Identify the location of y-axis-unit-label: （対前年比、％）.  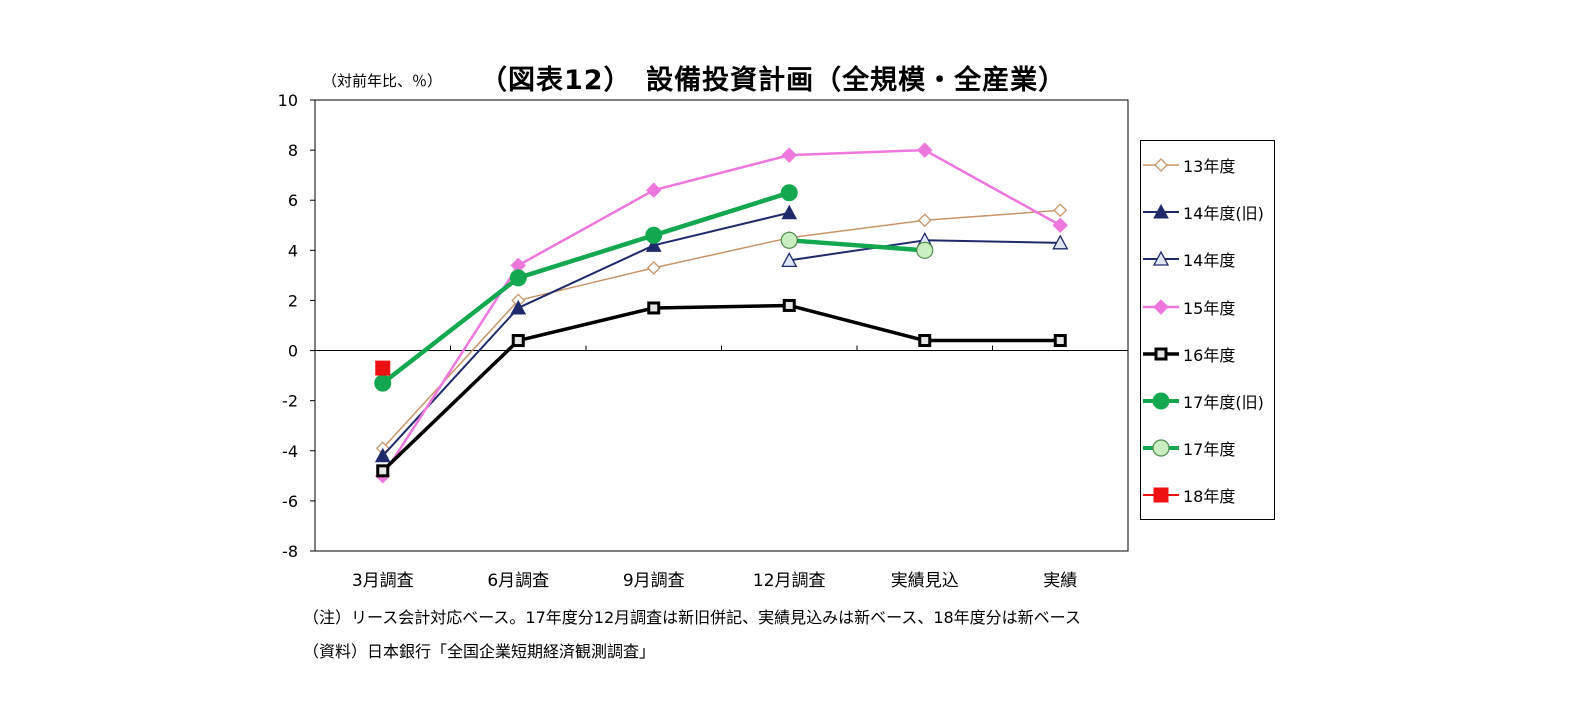
(382, 81).